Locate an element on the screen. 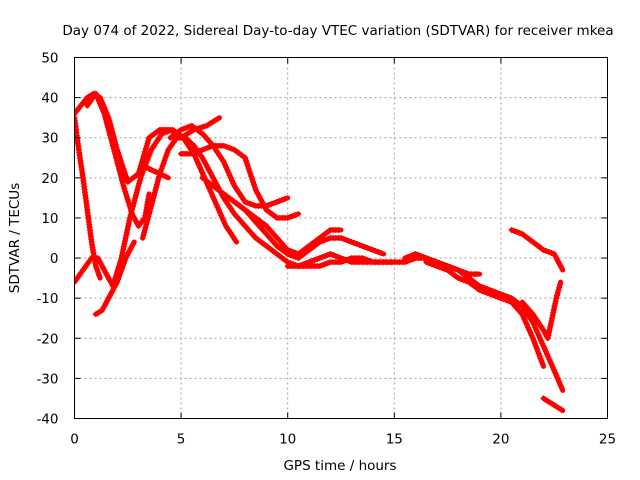  series-pass-b is located at coordinates (88, 197).